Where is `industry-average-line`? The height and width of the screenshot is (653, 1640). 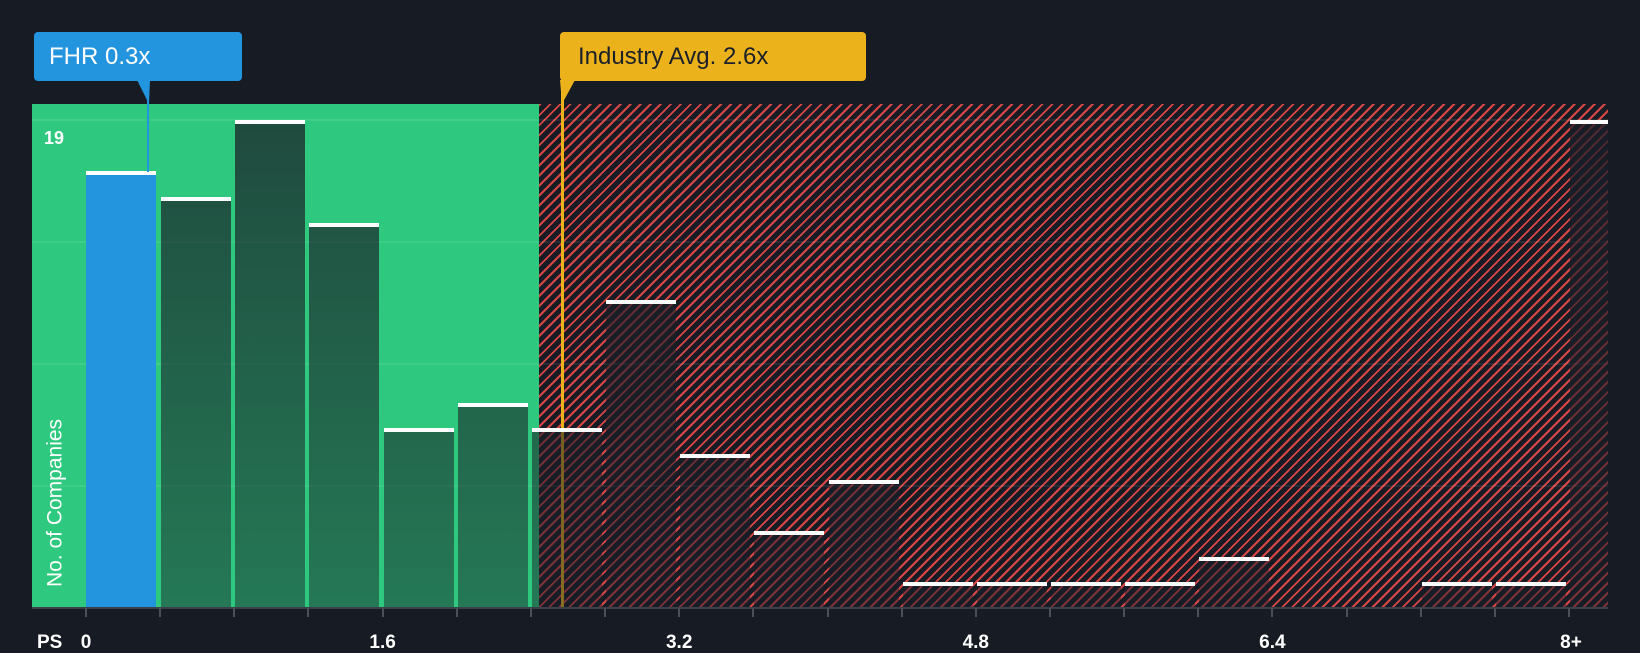
industry-average-line is located at coordinates (562, 345).